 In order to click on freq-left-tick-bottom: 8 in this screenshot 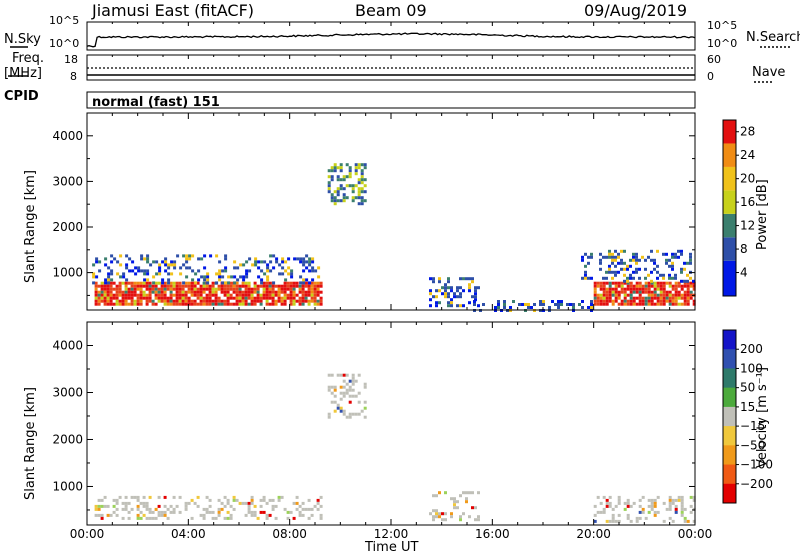, I will do `click(73, 76)`.